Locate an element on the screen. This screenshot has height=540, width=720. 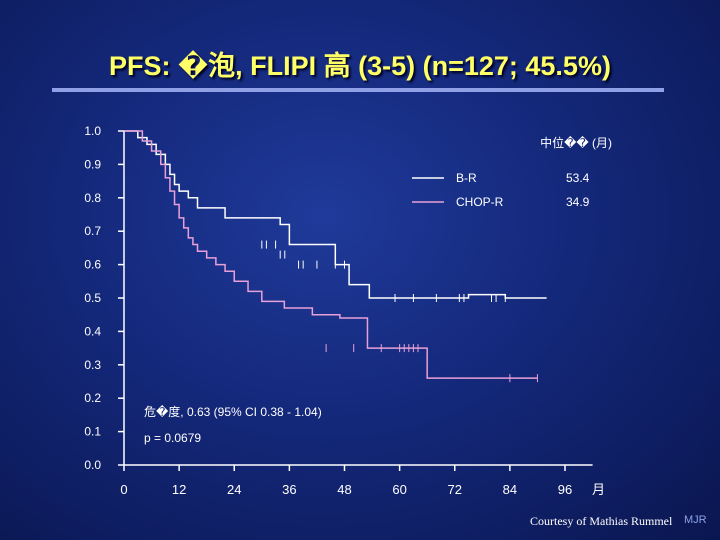
y-tick-label: 0.2 is located at coordinates (92, 398).